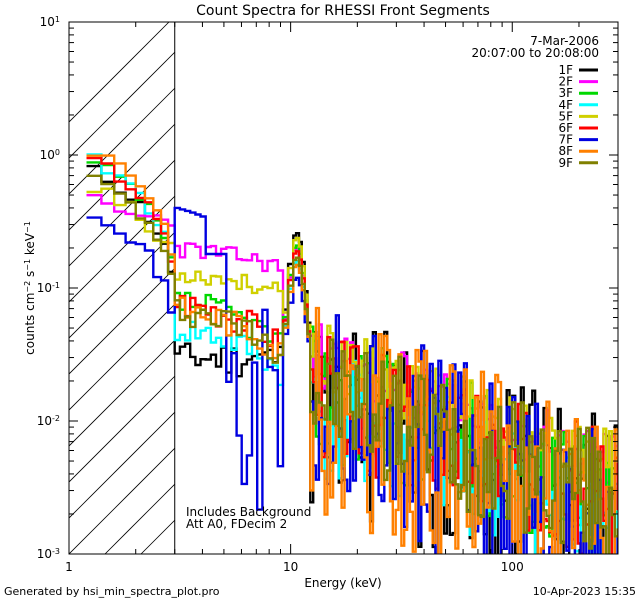 This screenshot has width=640, height=600. I want to click on x-tick-label: 10, so click(290, 567).